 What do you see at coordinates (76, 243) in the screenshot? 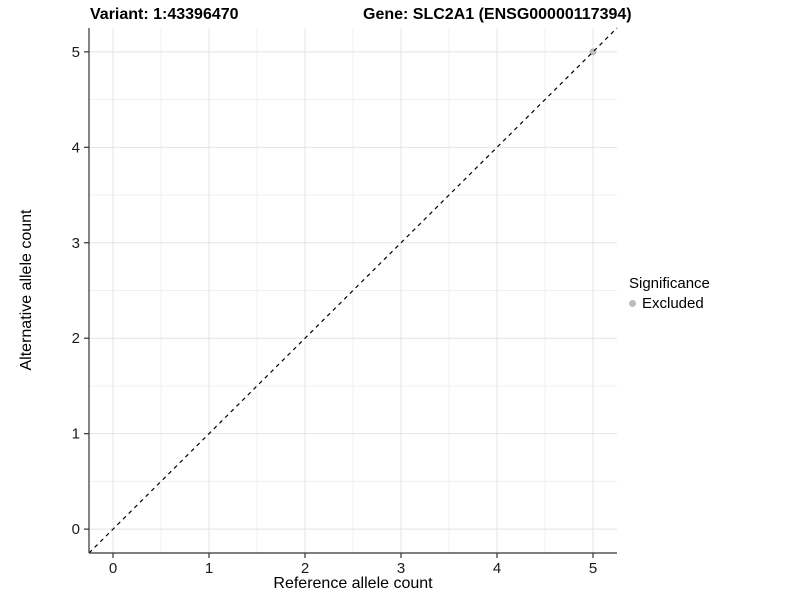
I see `y-tick-label: 3` at bounding box center [76, 243].